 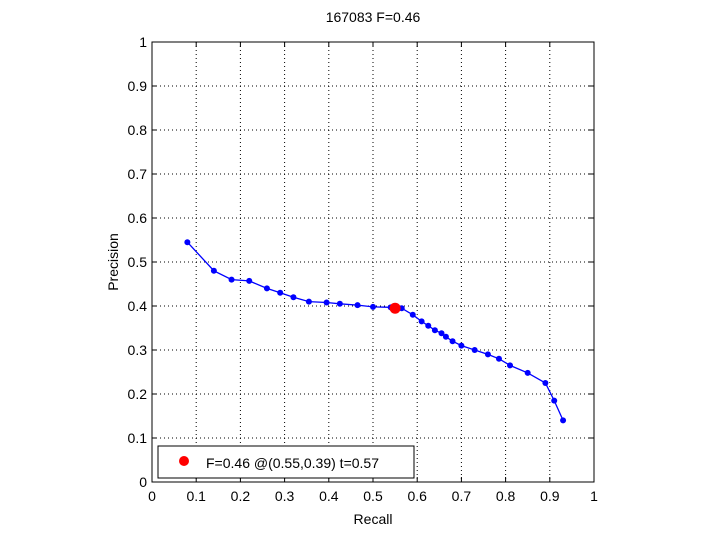 What do you see at coordinates (138, 86) in the screenshot?
I see `y-tick-label: 0.9` at bounding box center [138, 86].